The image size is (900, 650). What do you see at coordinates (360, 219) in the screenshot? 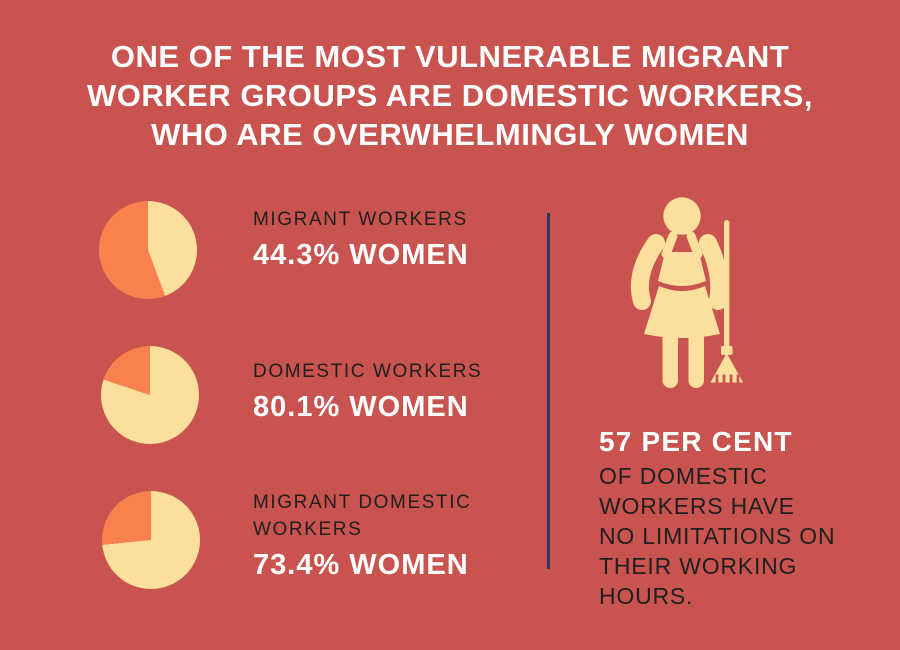
I see `stat-label: MIGRANT WORKERS` at bounding box center [360, 219].